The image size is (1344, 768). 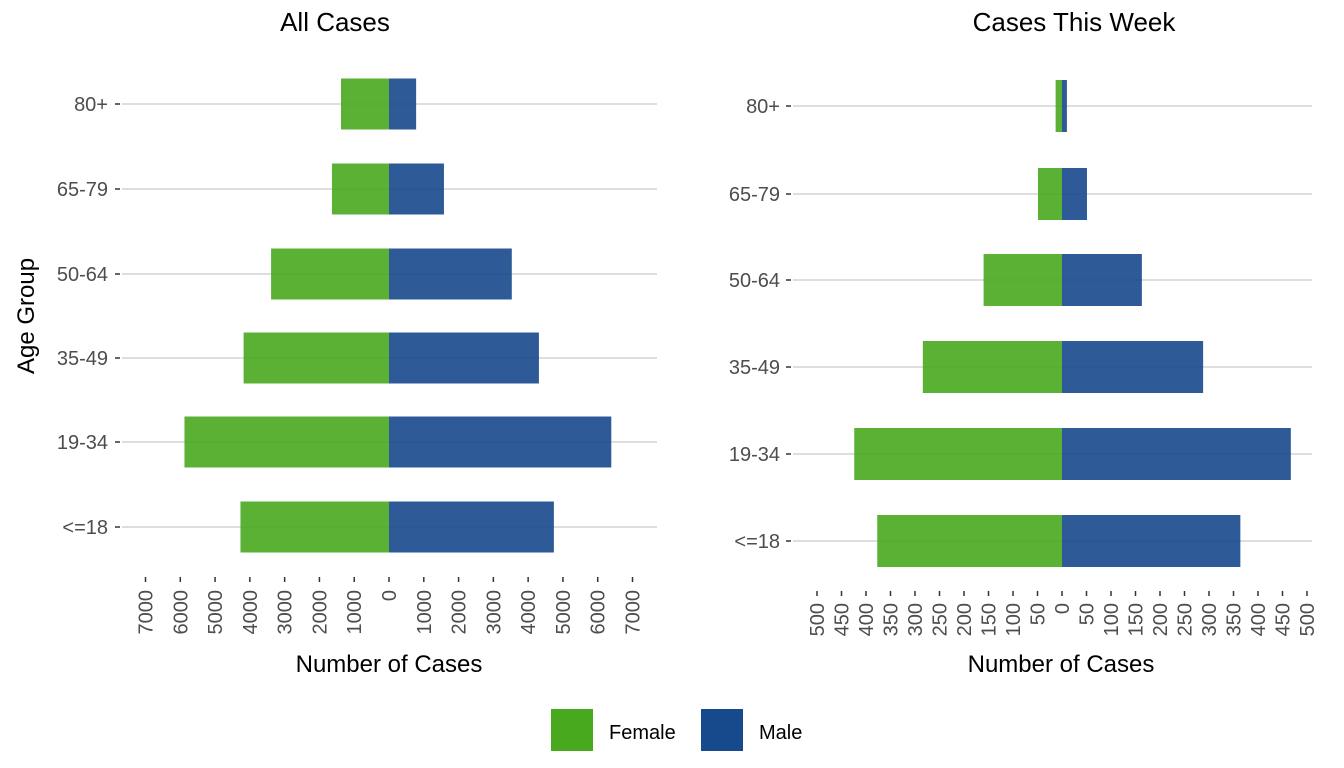 What do you see at coordinates (335, 22) in the screenshot?
I see `chart-title: All Cases` at bounding box center [335, 22].